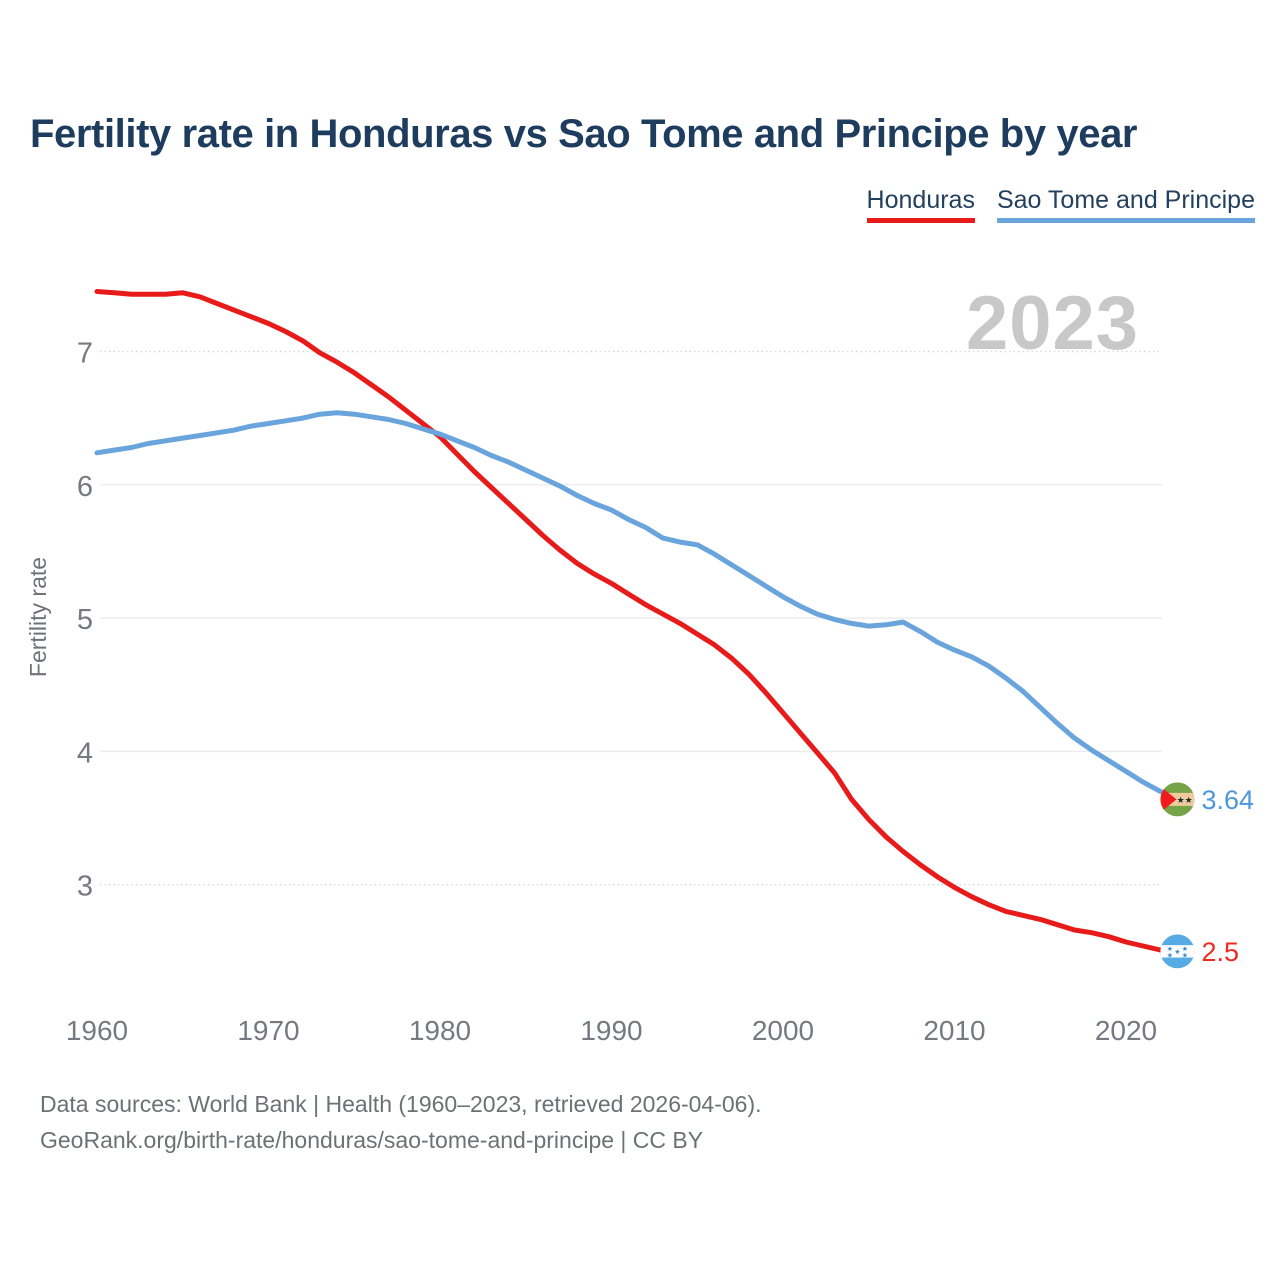  I want to click on x-tick-label-1980: 1980, so click(440, 1030).